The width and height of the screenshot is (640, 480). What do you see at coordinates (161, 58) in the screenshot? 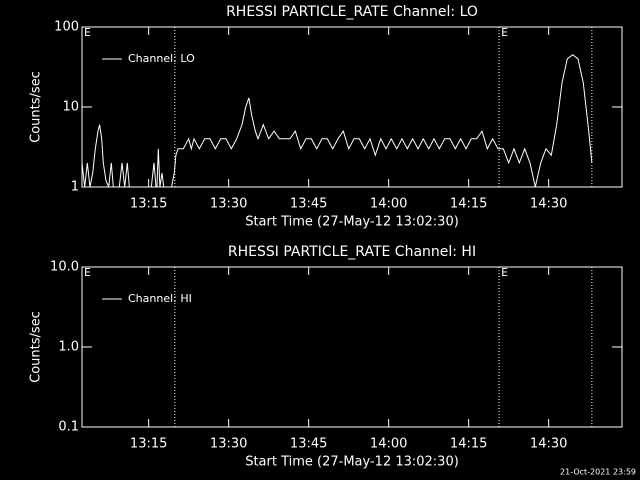
I see `legend-label: Channel: LO` at bounding box center [161, 58].